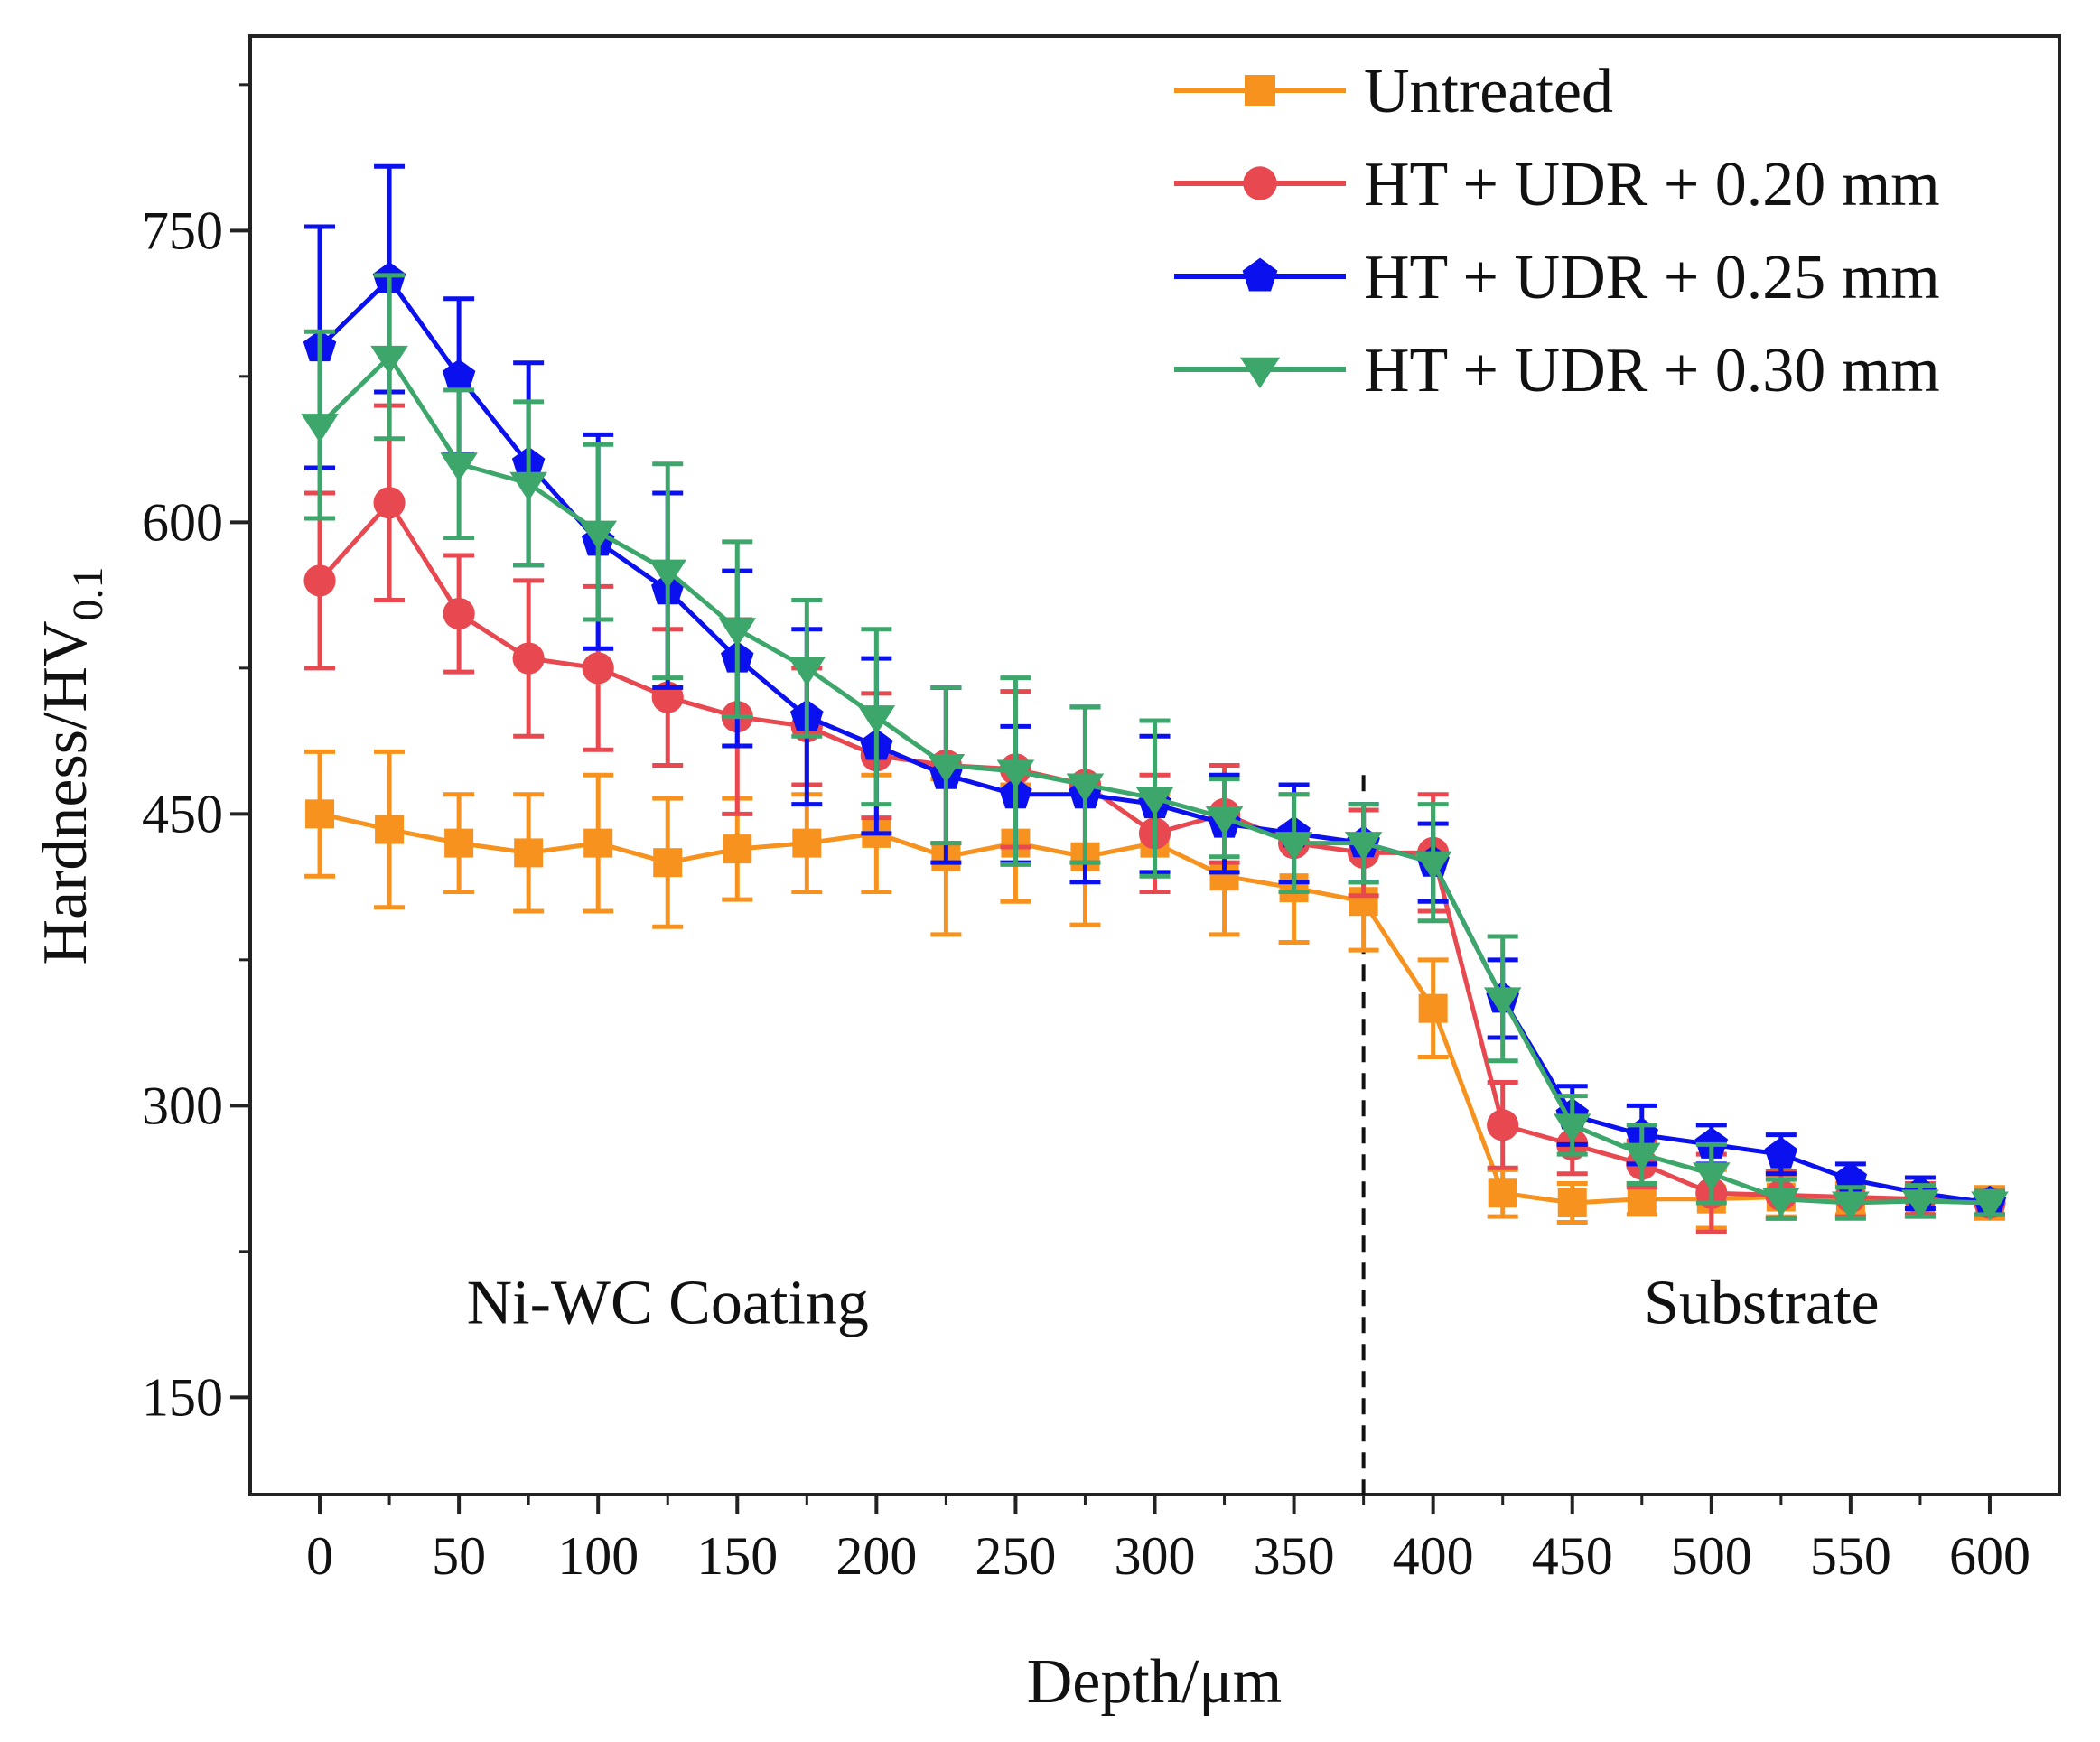 This screenshot has width=2100, height=1742. I want to click on y-tick-label: 150, so click(182, 1397).